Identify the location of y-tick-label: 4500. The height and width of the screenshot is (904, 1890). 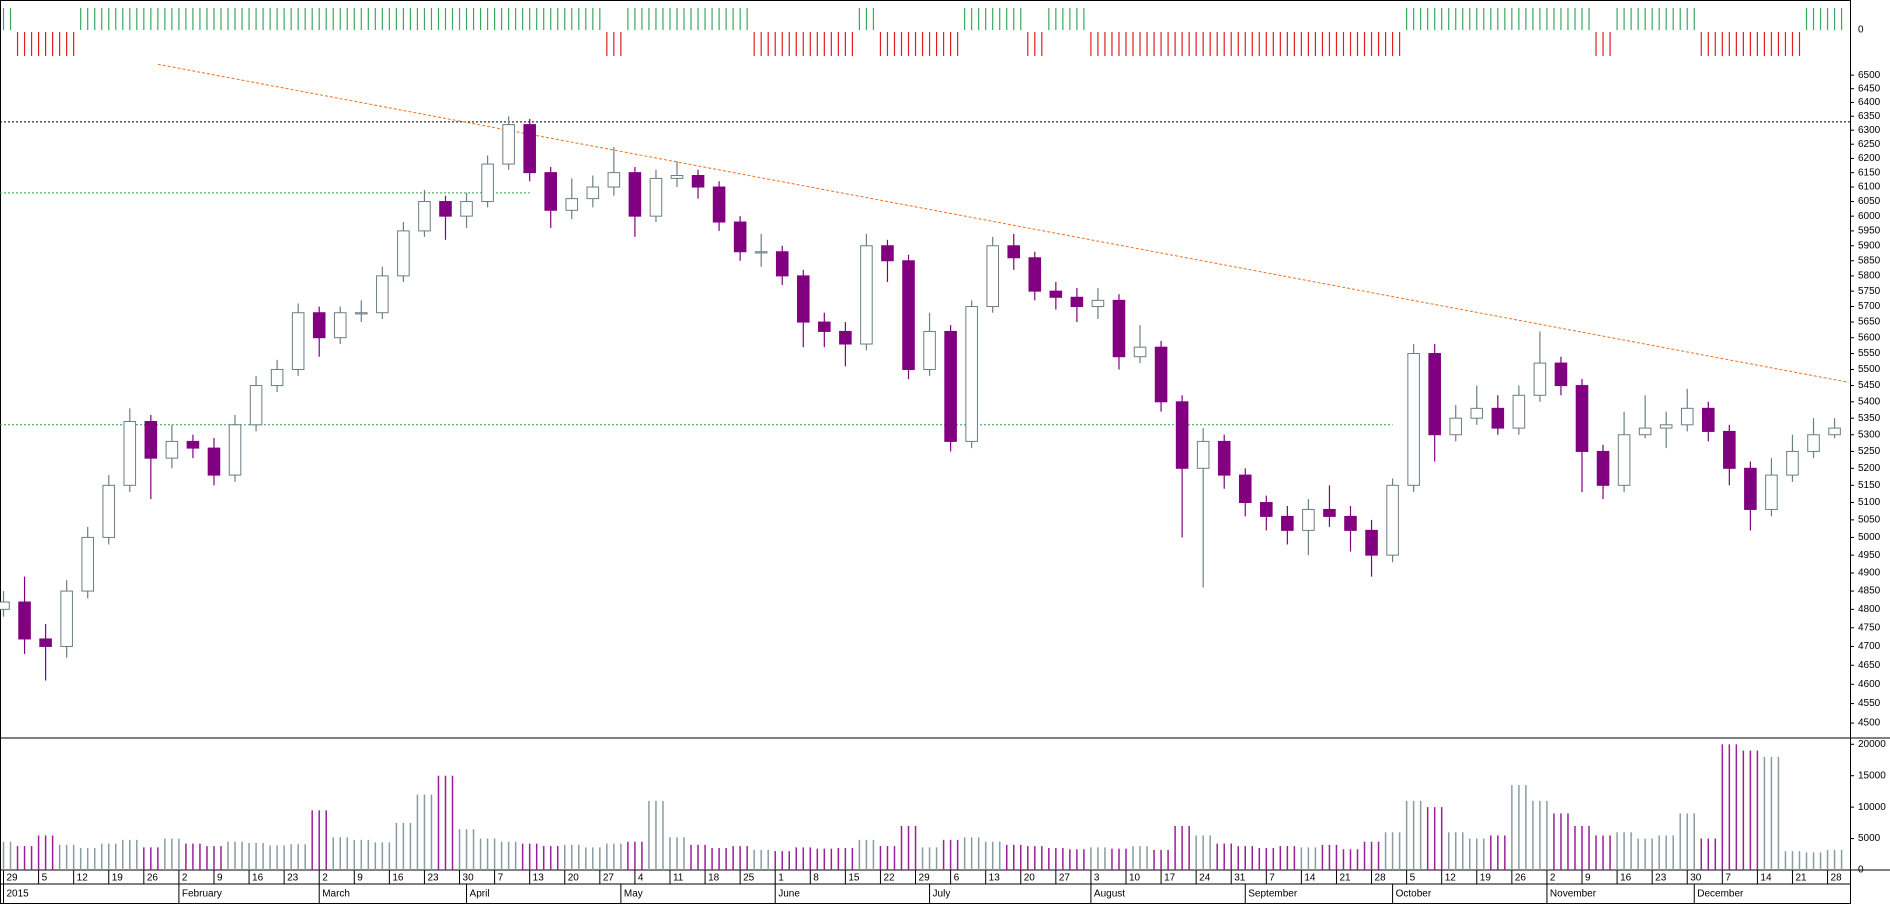
(1869, 723).